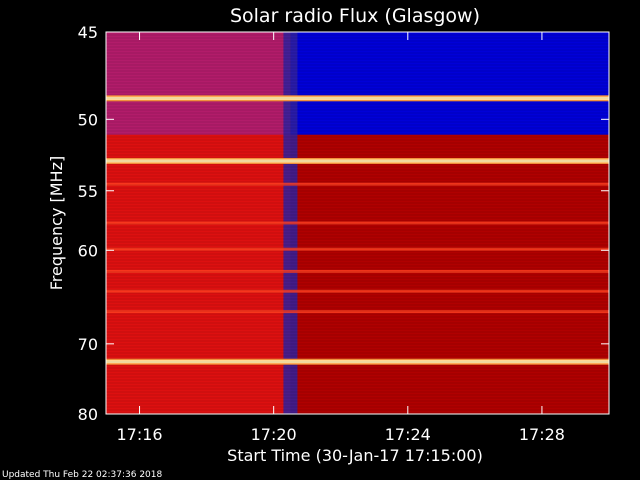  What do you see at coordinates (88, 414) in the screenshot?
I see `y-tick-label: 80` at bounding box center [88, 414].